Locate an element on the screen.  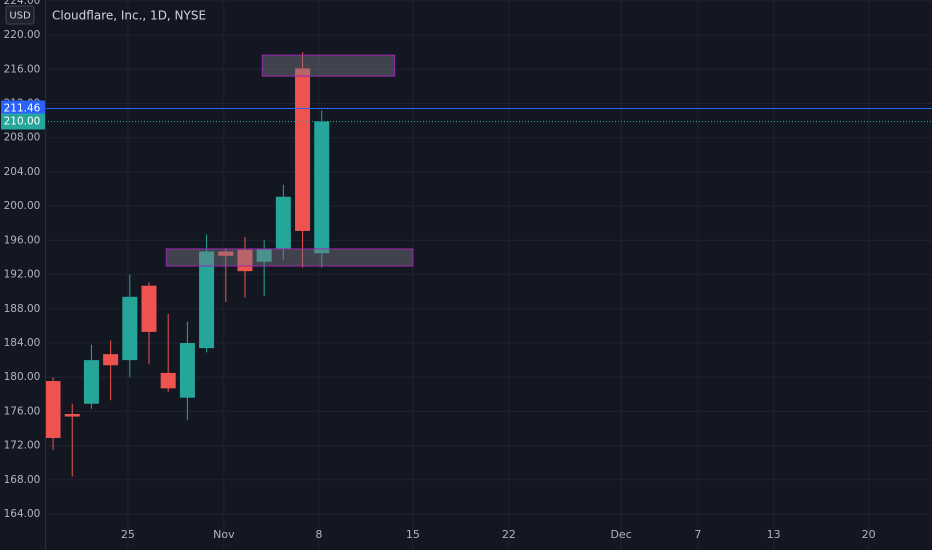
y-axis-panel is located at coordinates (22, 275).